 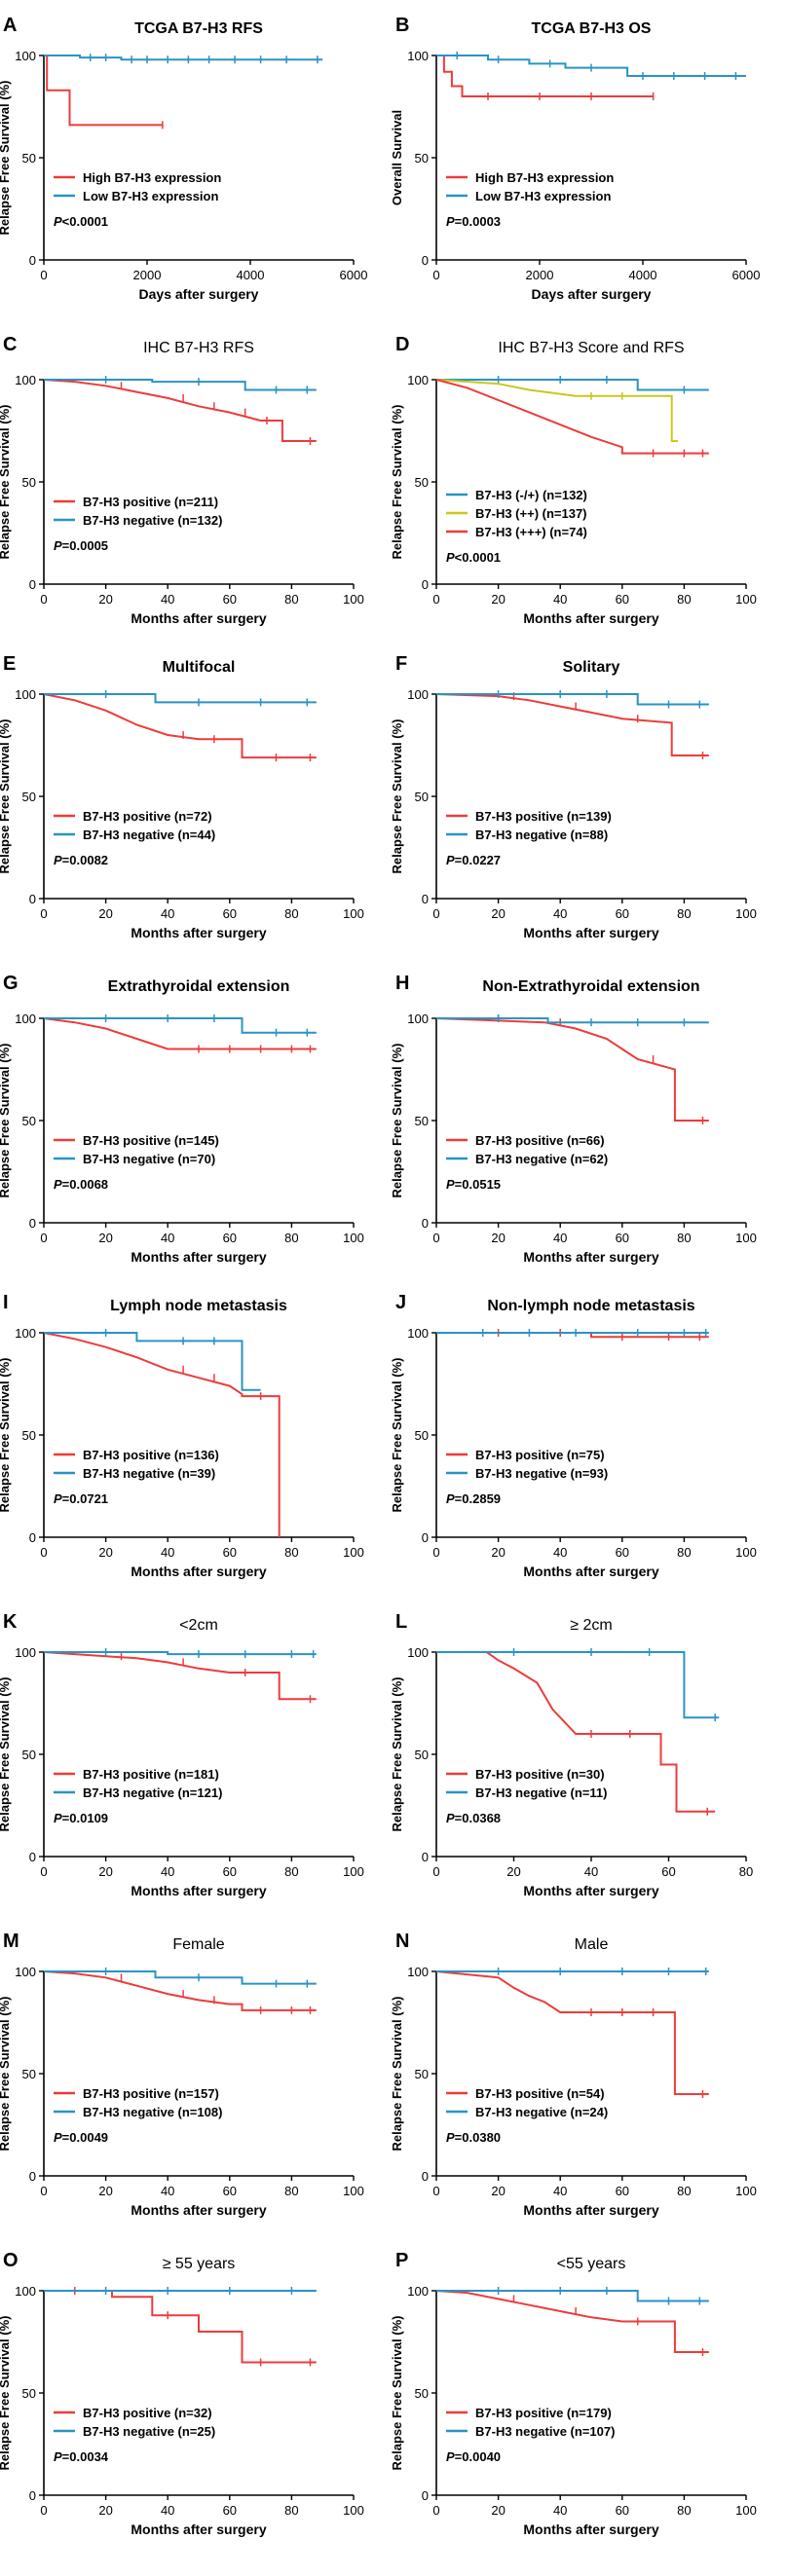 I want to click on p-value: P=0.0515, so click(x=473, y=1184).